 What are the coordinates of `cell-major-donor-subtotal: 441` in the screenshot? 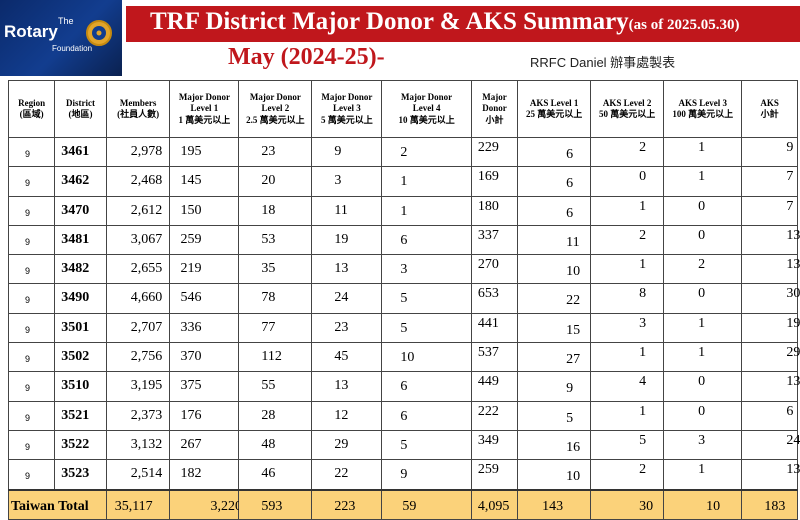 It's located at (494, 328).